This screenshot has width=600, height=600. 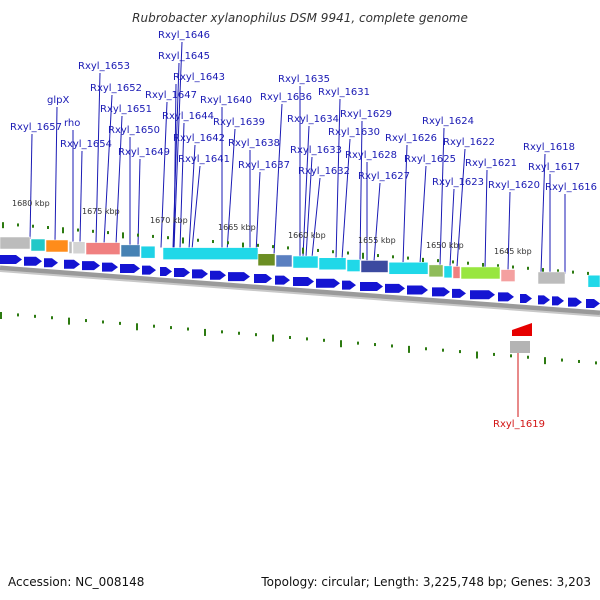 I want to click on gene-label-rxyl-1634: Rxyl_1634, so click(x=313, y=119).